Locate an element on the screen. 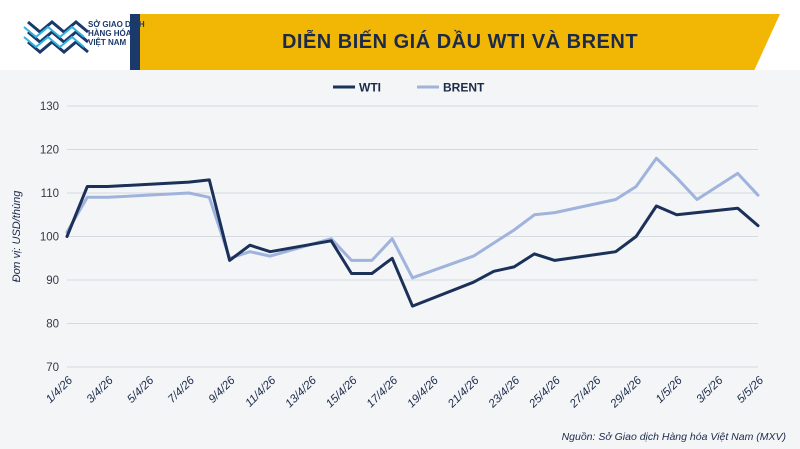 The height and width of the screenshot is (449, 800). logo-line: VIỆT NAM is located at coordinates (107, 42).